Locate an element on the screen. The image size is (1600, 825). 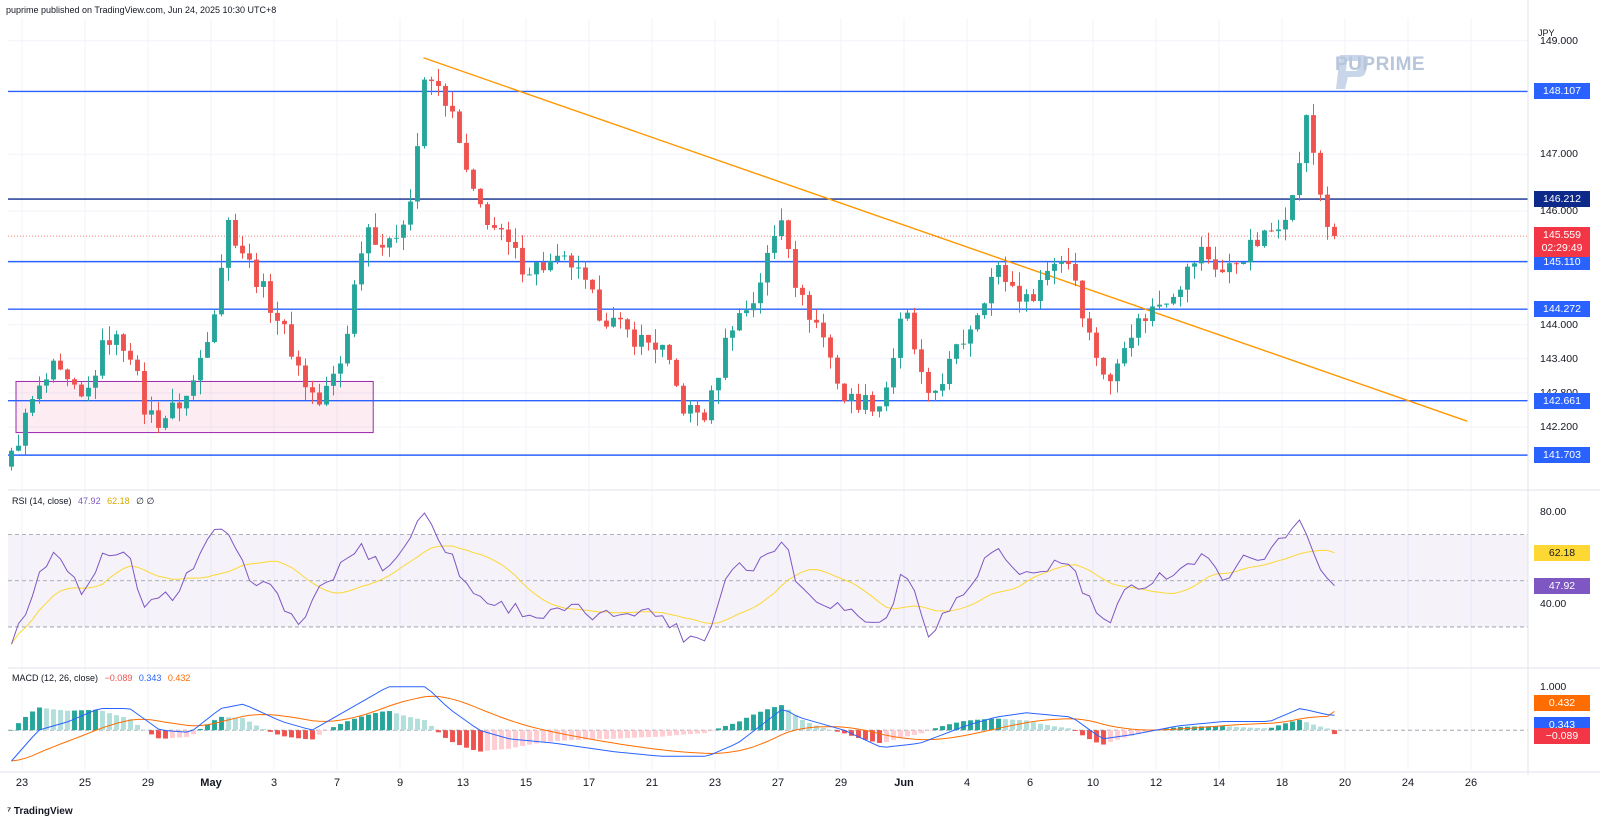
price-tick-label: 147.000 is located at coordinates (1559, 154).